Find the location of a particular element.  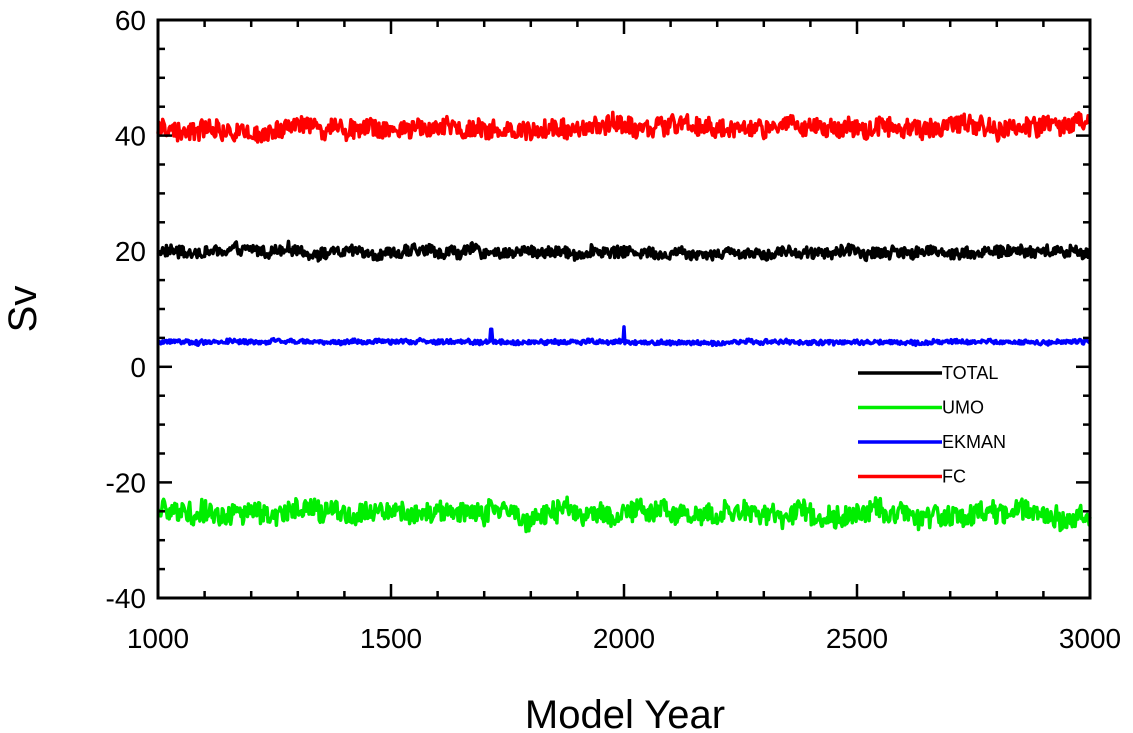

y-axis-title: Sv is located at coordinates (23, 309).